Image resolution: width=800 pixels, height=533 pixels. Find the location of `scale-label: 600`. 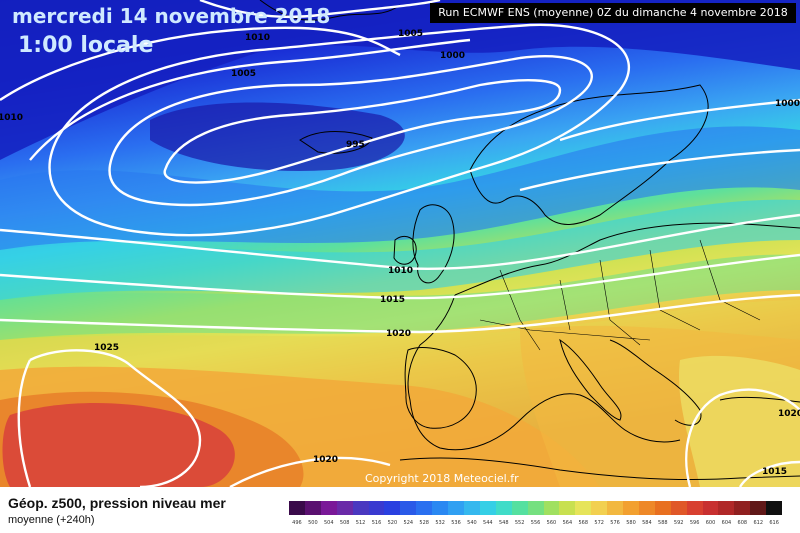

scale-label: 600 is located at coordinates (710, 523).